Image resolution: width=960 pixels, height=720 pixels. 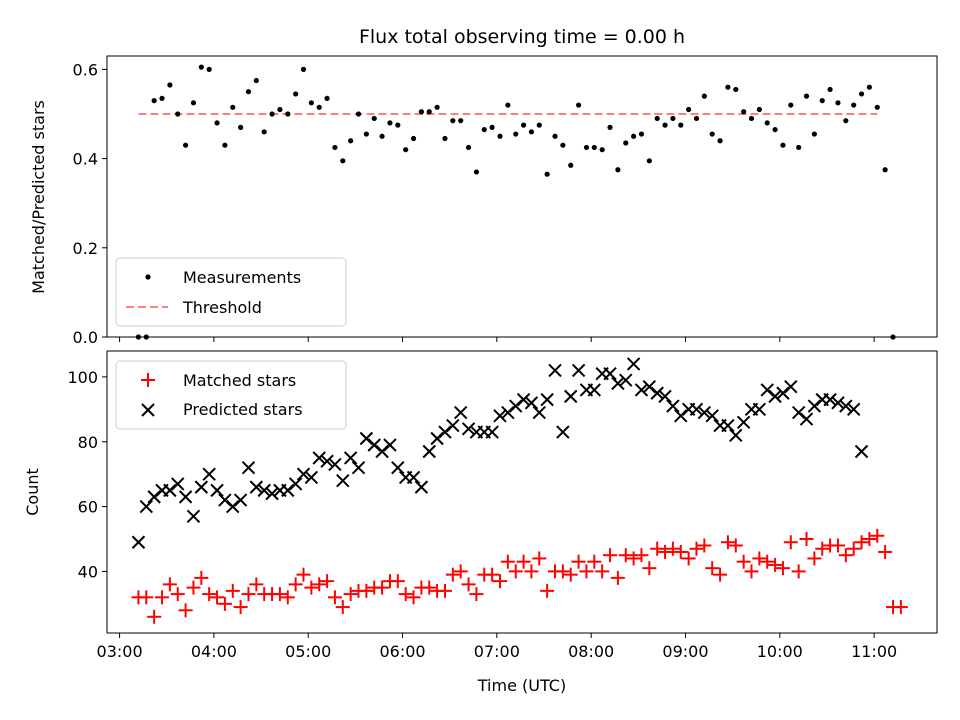 What do you see at coordinates (780, 651) in the screenshot?
I see `bottom-x-tick-label: 10:00` at bounding box center [780, 651].